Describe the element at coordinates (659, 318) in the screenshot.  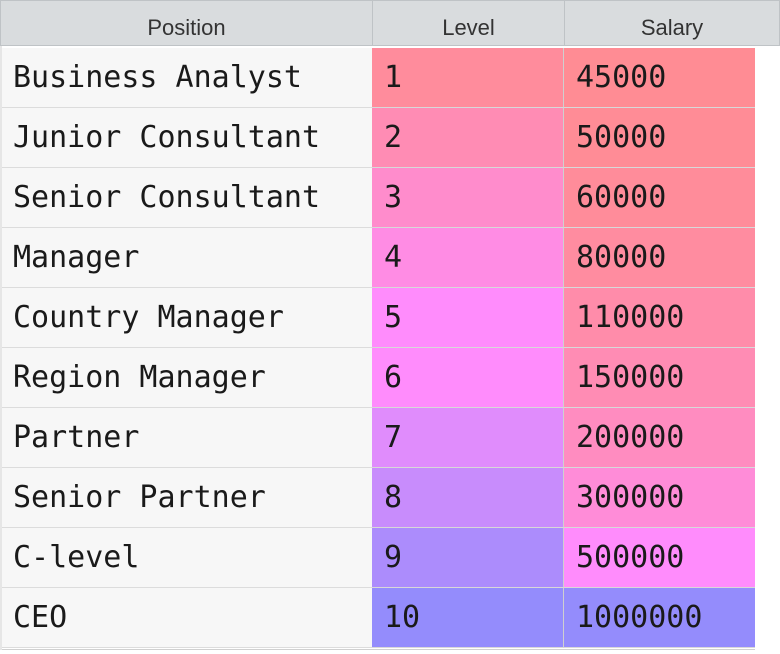
I see `cell-salary: 110000` at that location.